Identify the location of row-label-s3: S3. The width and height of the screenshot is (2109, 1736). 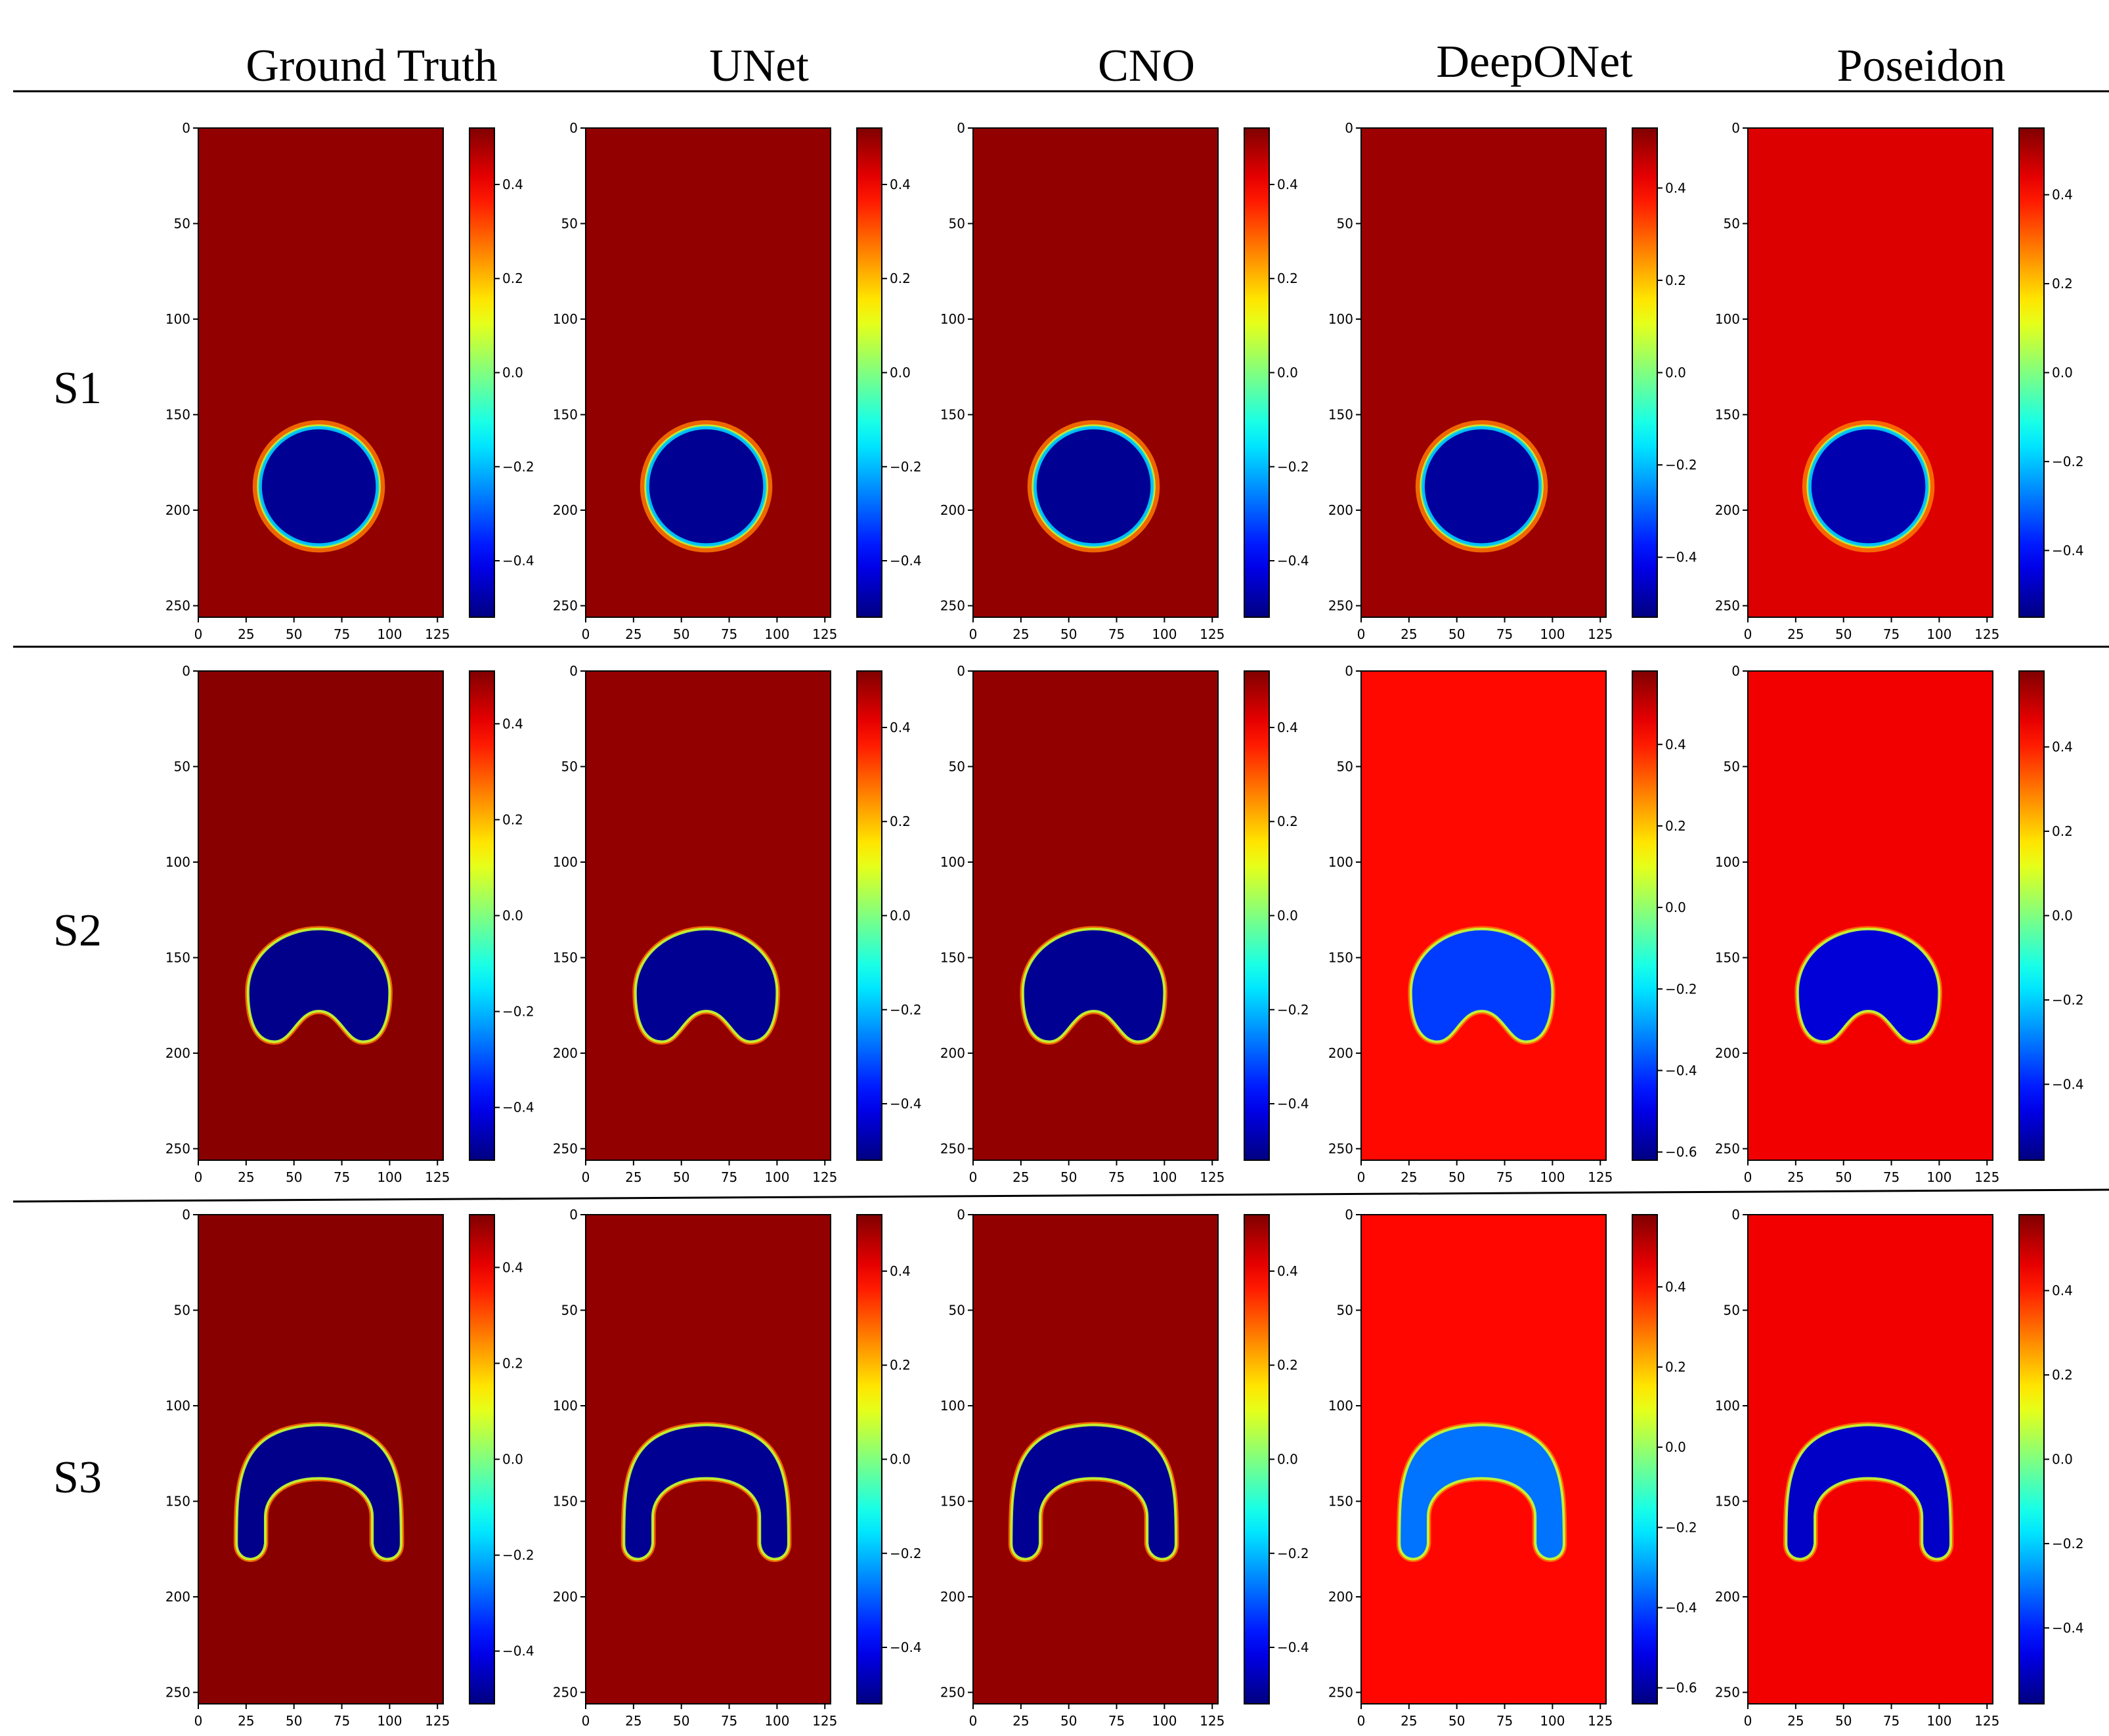
(77, 1477).